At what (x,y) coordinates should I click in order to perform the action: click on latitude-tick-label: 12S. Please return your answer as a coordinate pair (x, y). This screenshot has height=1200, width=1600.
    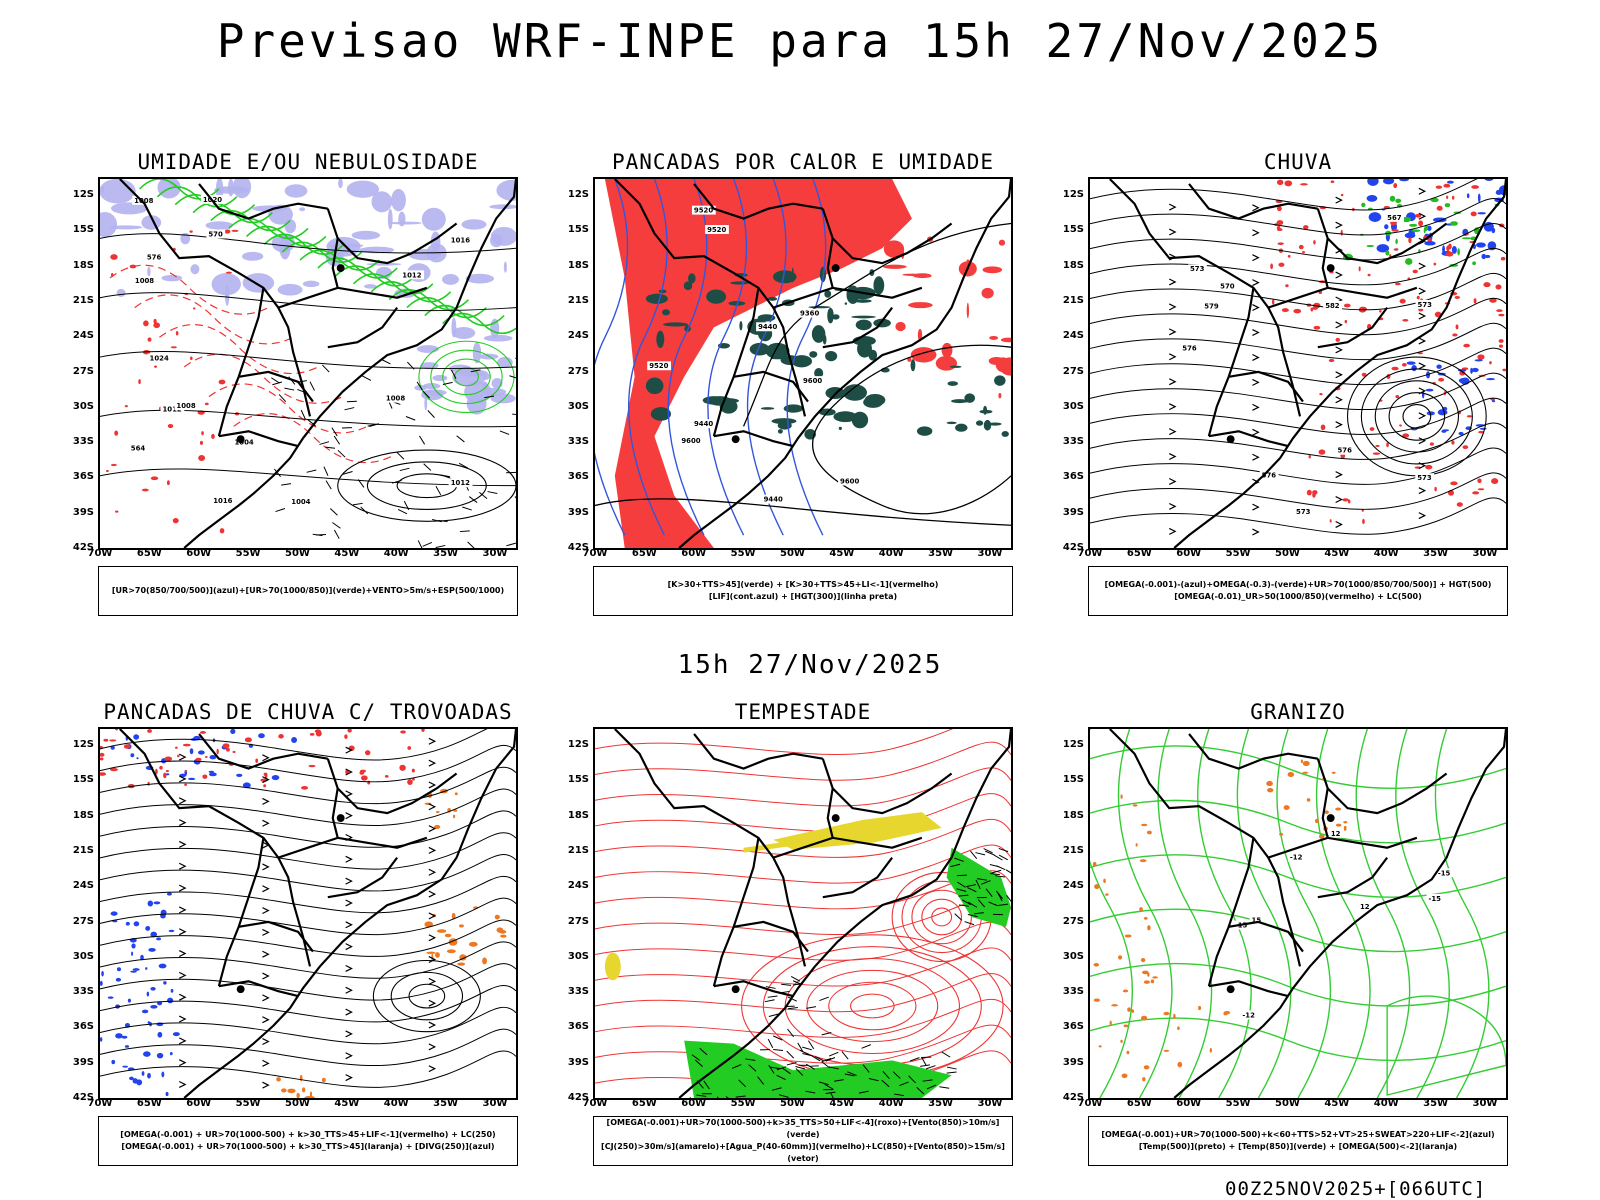
    Looking at the image, I should click on (83, 194).